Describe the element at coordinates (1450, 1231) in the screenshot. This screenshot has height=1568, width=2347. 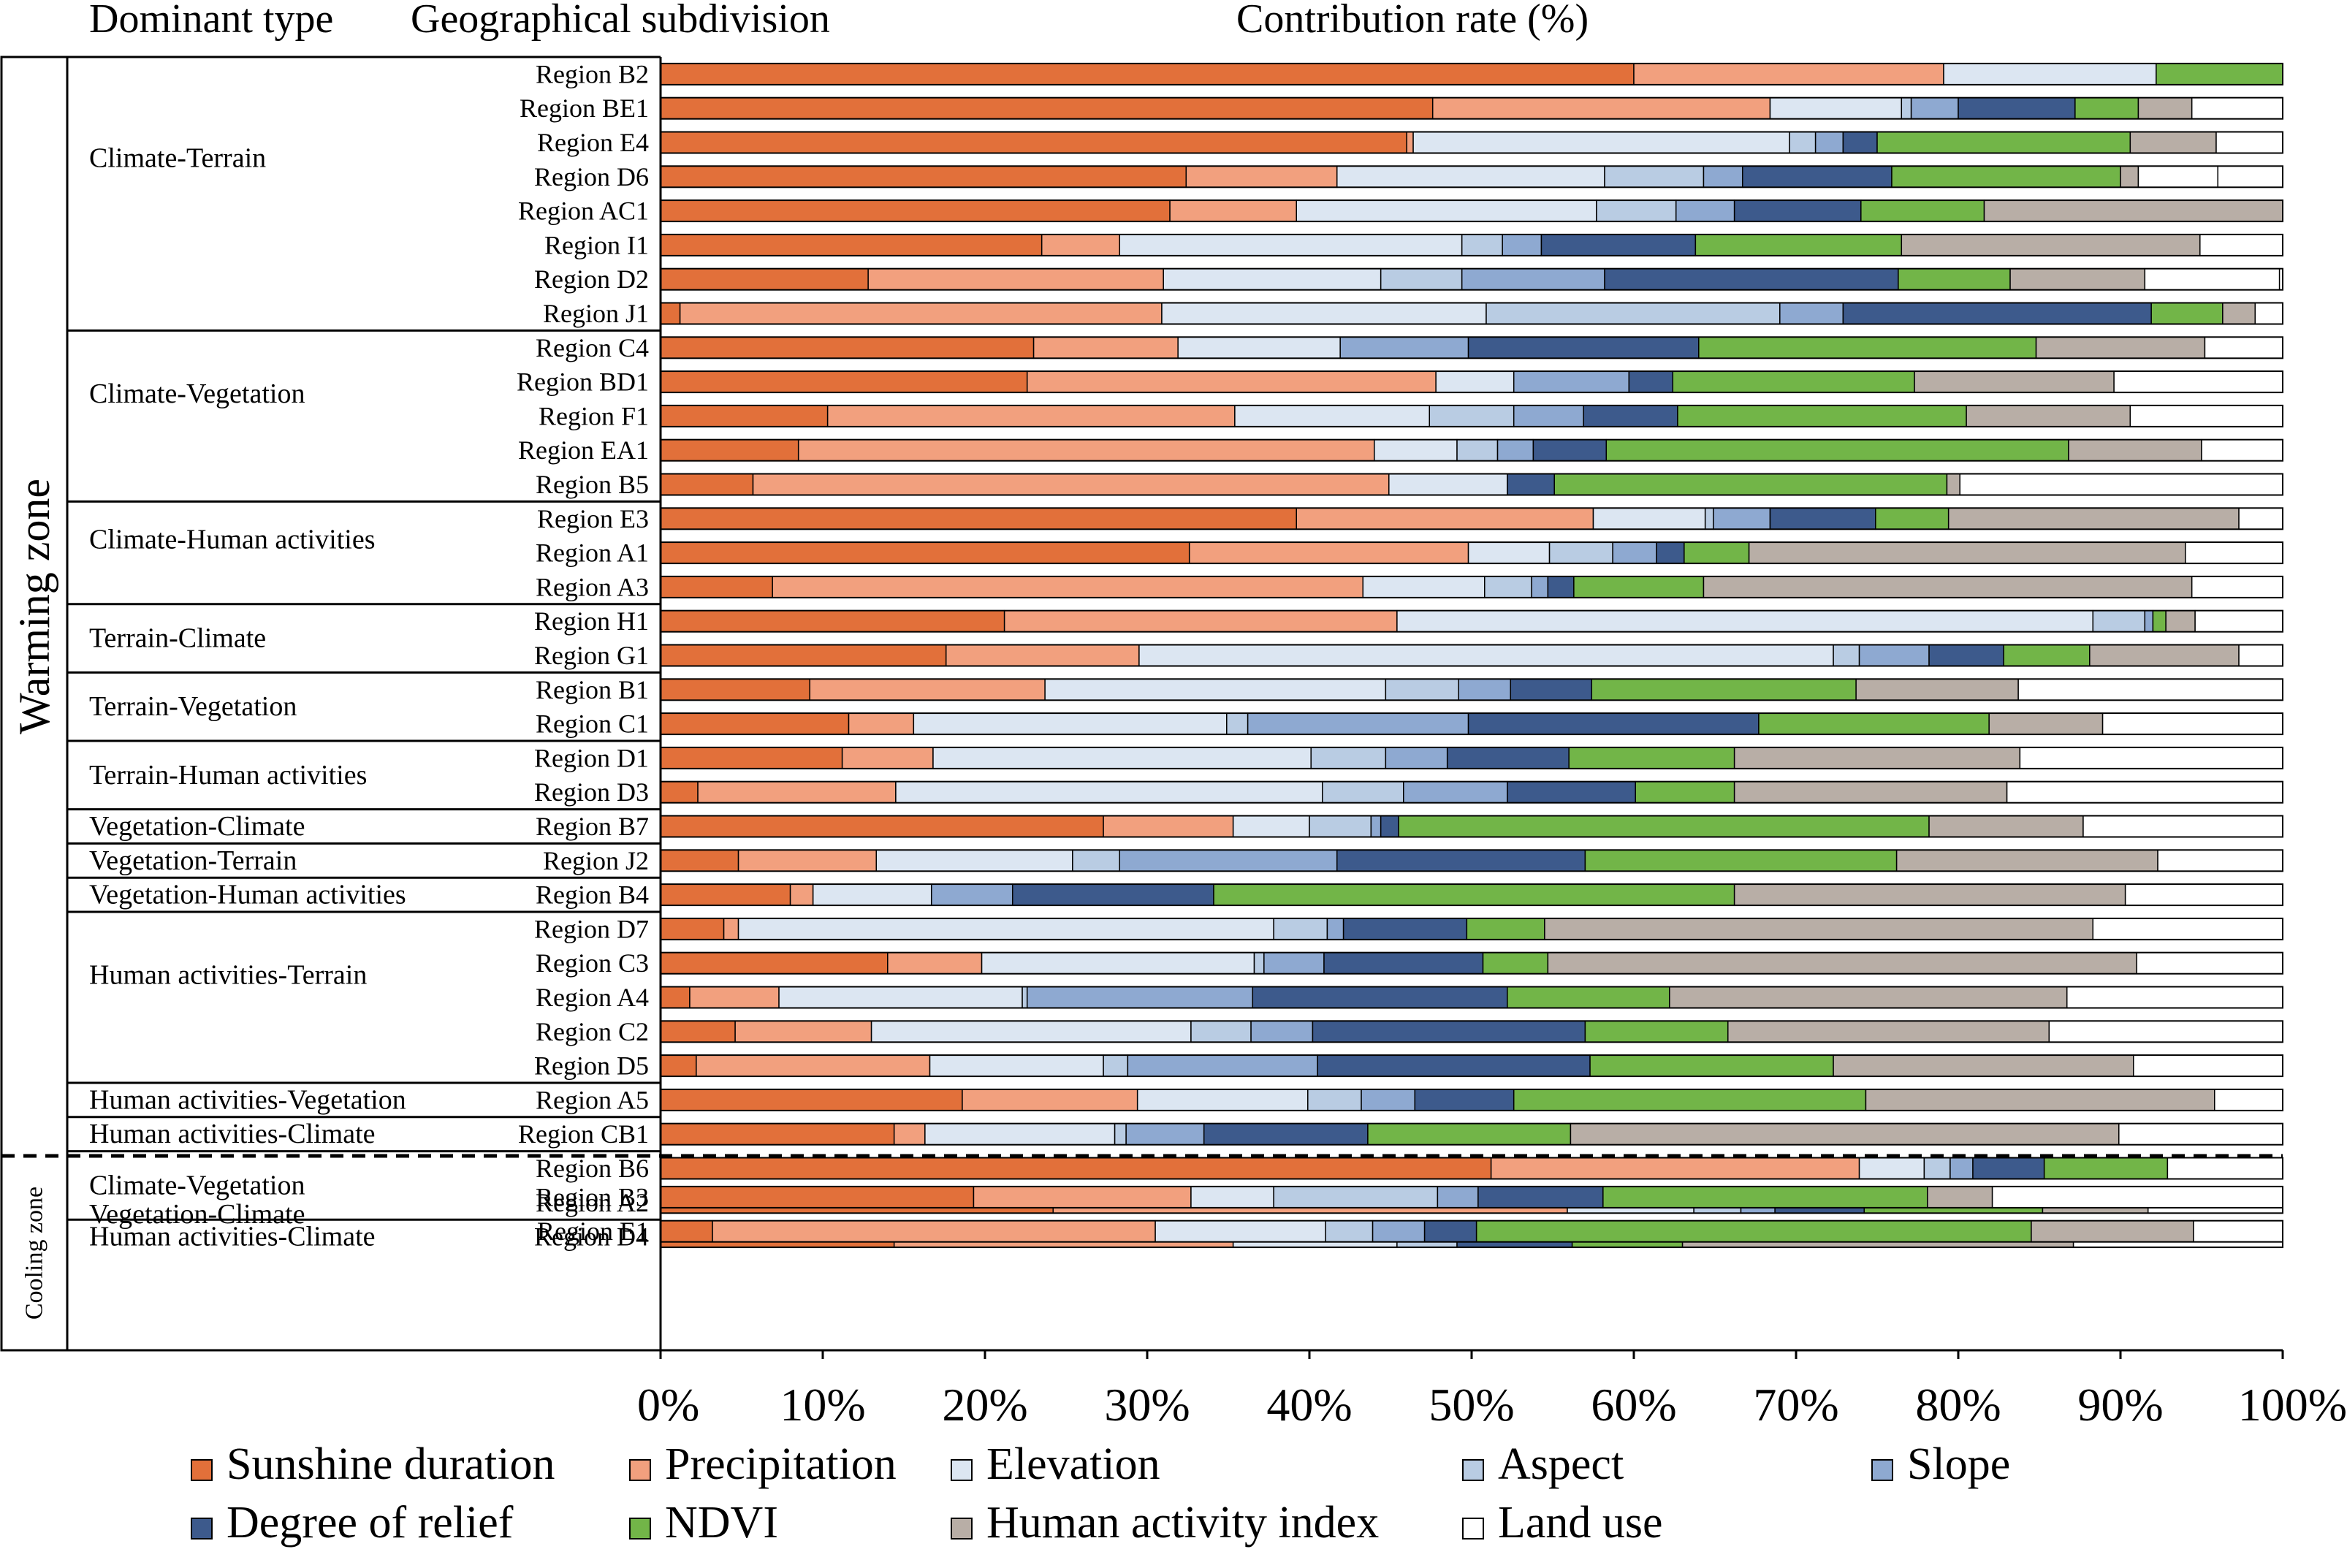
I see `bar-region-e1-degree-of-relief` at that location.